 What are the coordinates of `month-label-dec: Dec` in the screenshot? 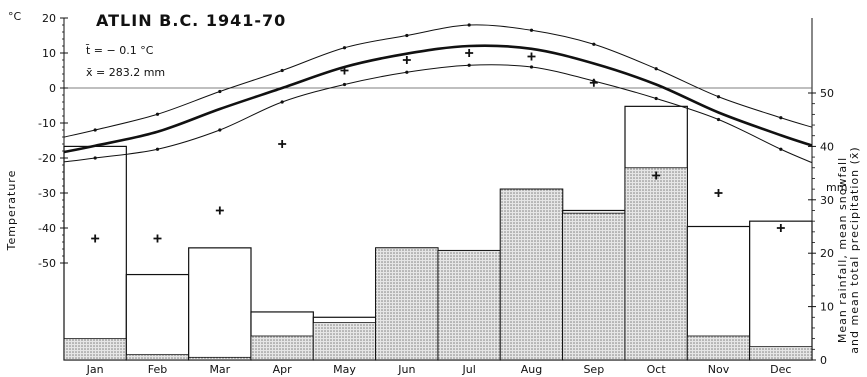 It's located at (780, 369).